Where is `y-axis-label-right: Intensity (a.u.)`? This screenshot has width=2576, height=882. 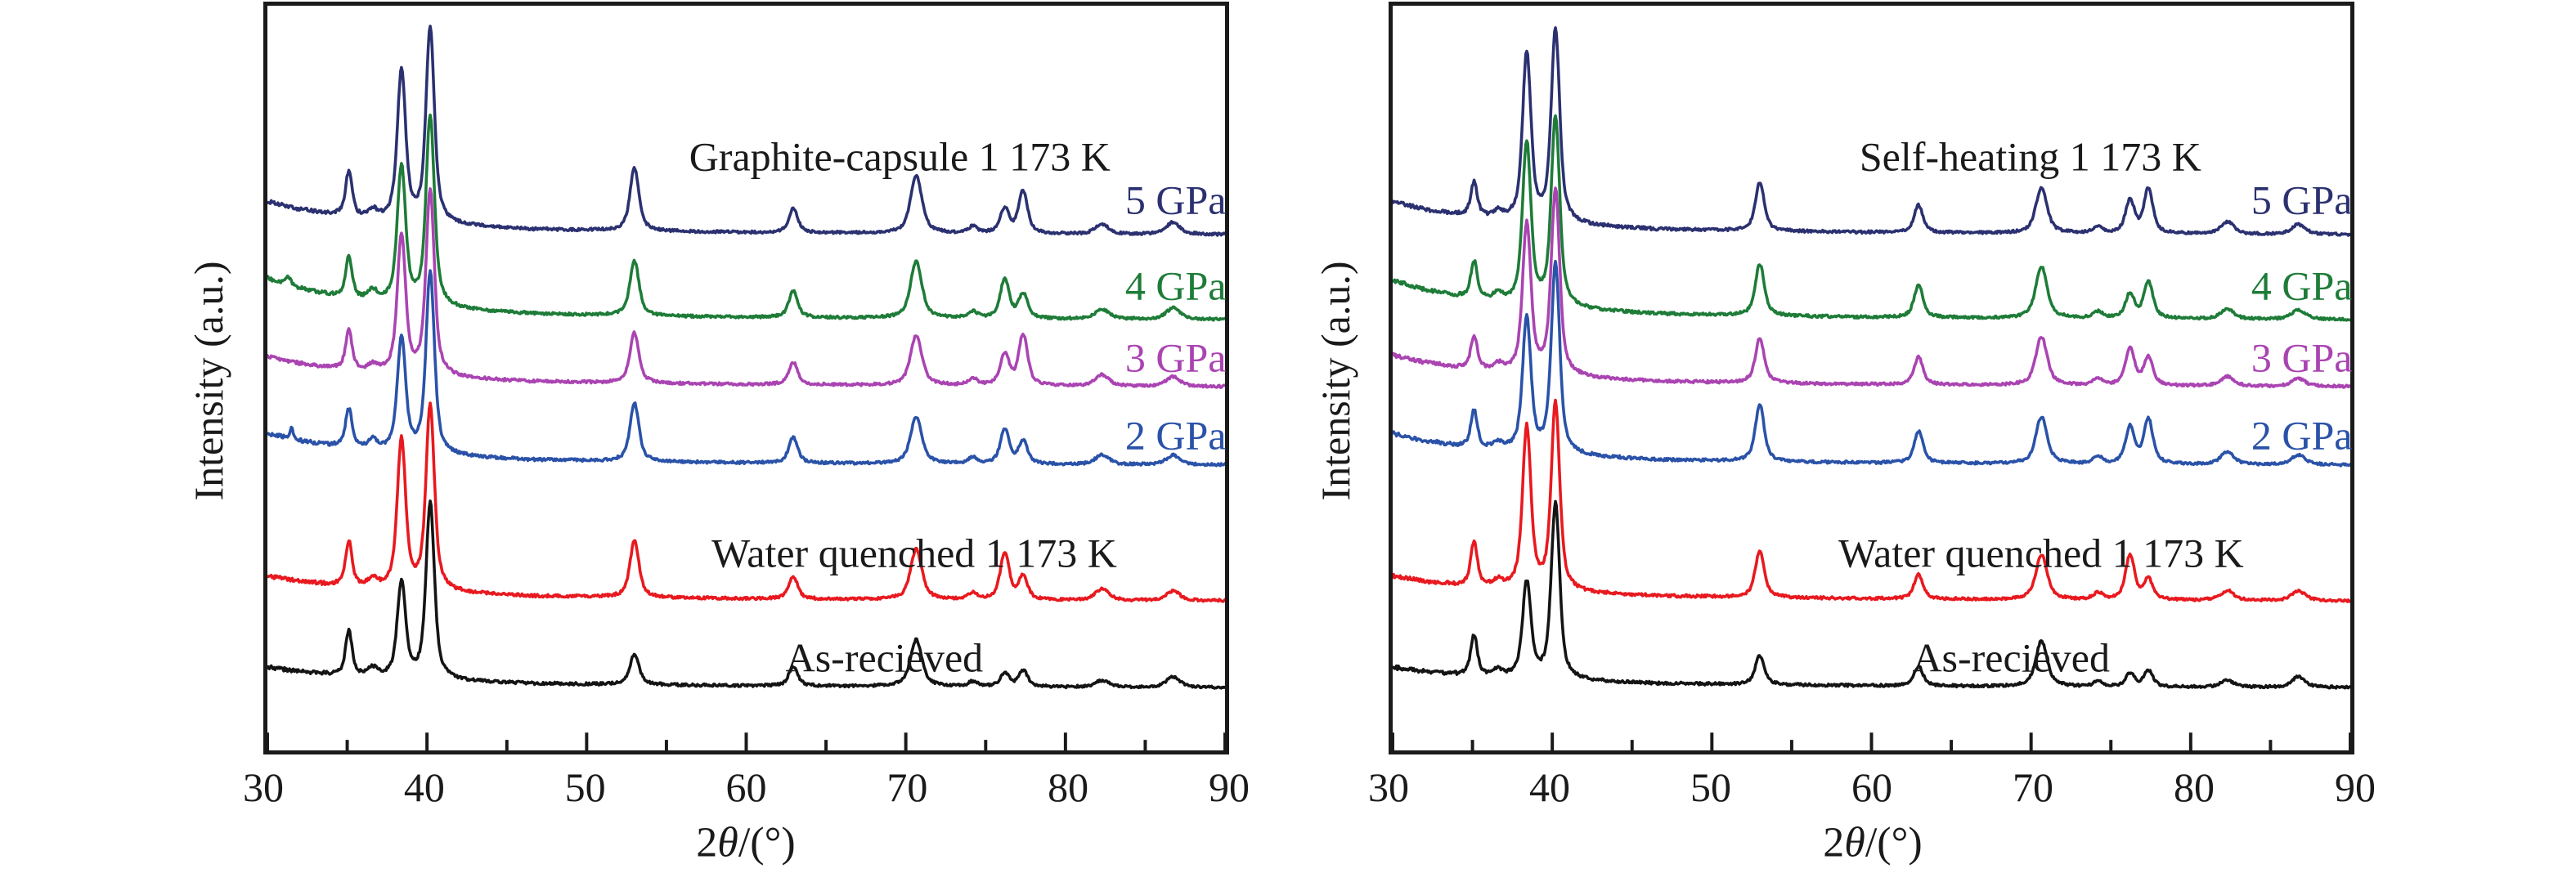 y-axis-label-right: Intensity (a.u.) is located at coordinates (1335, 381).